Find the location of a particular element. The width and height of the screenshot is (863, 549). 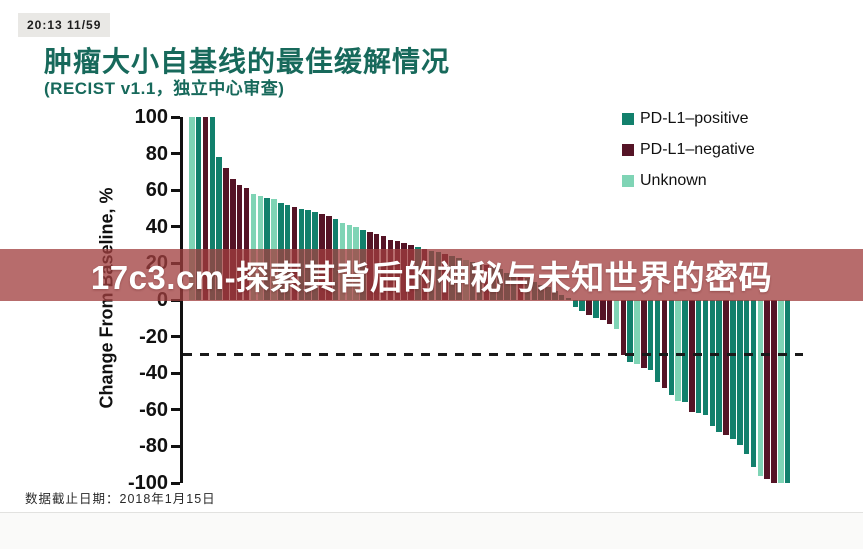

overlay-watermark-banner: 17c3.cm-探索其背后的神秘与未知世界的密码 is located at coordinates (431, 275).